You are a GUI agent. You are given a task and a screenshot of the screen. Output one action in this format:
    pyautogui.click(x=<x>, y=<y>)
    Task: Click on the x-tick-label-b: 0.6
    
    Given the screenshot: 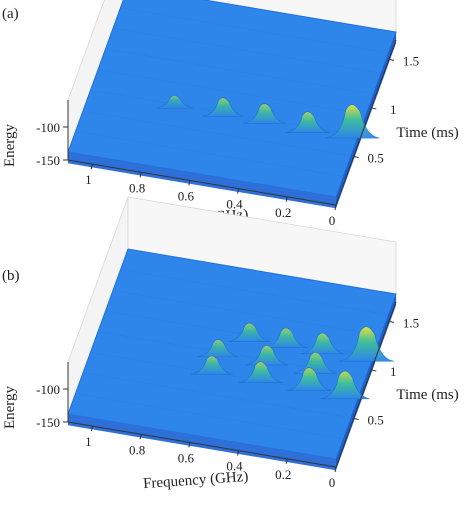 What is the action you would take?
    pyautogui.click(x=186, y=457)
    